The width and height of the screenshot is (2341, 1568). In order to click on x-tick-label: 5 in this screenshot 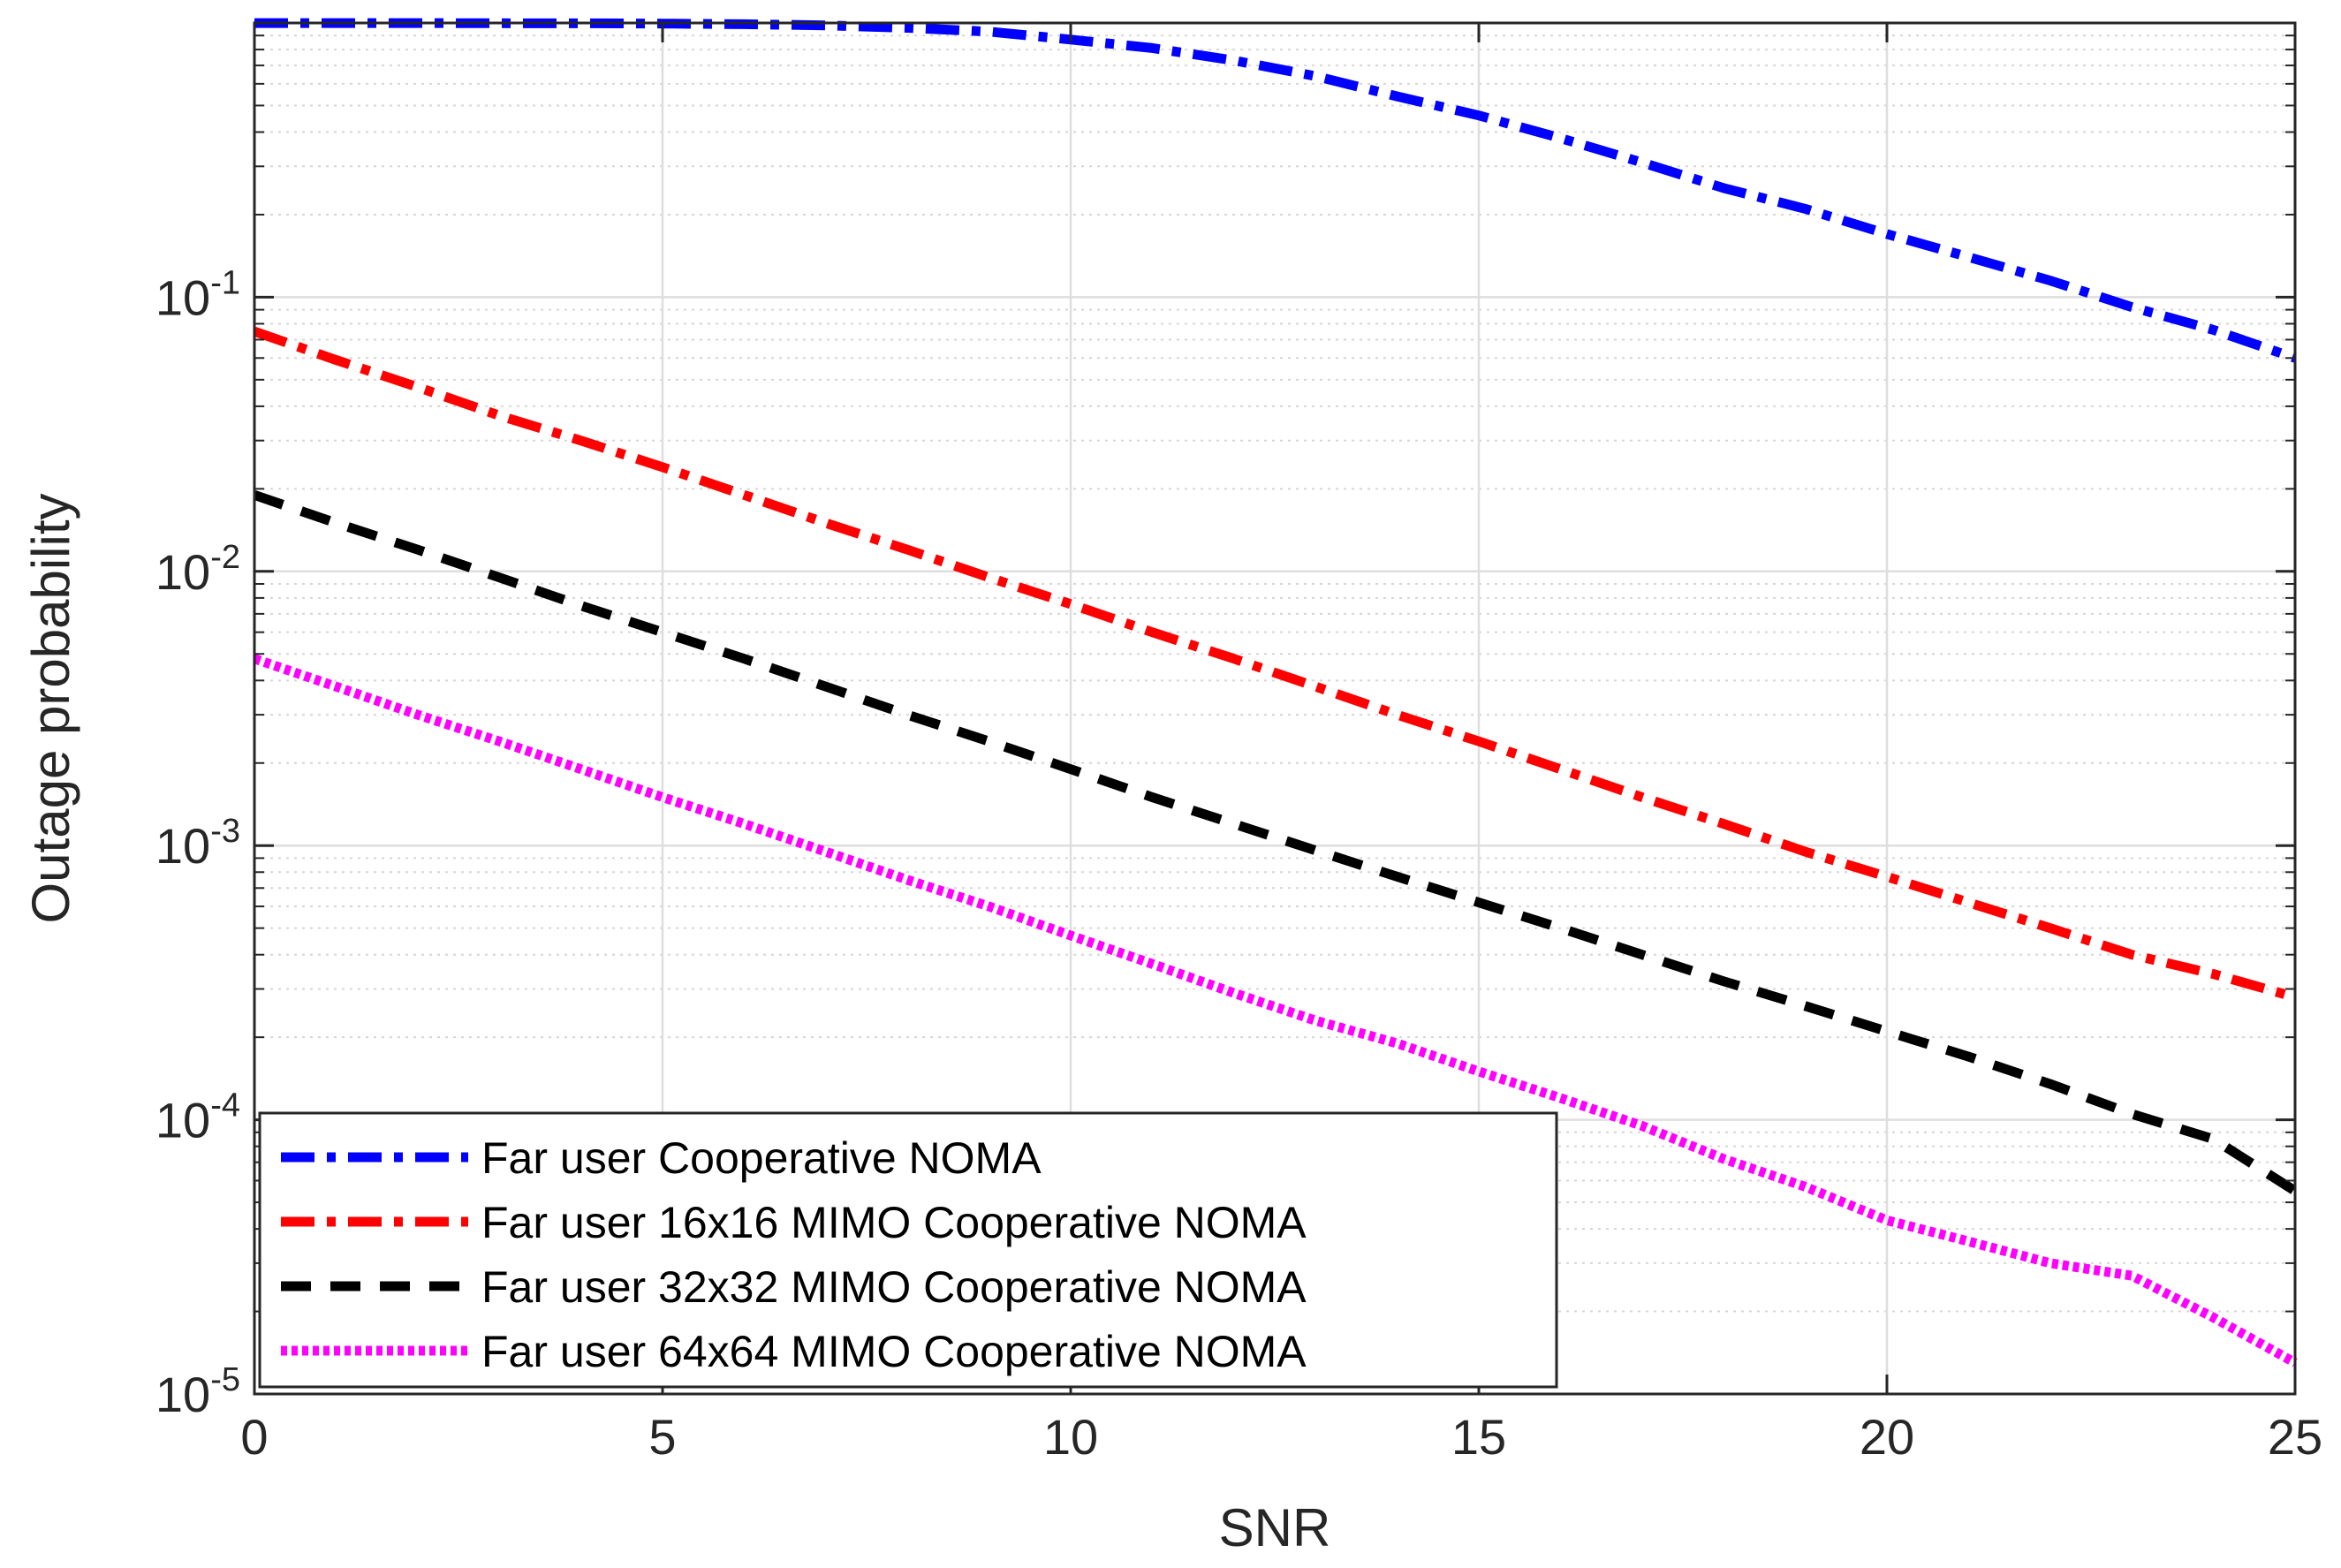, I will do `click(662, 1437)`.